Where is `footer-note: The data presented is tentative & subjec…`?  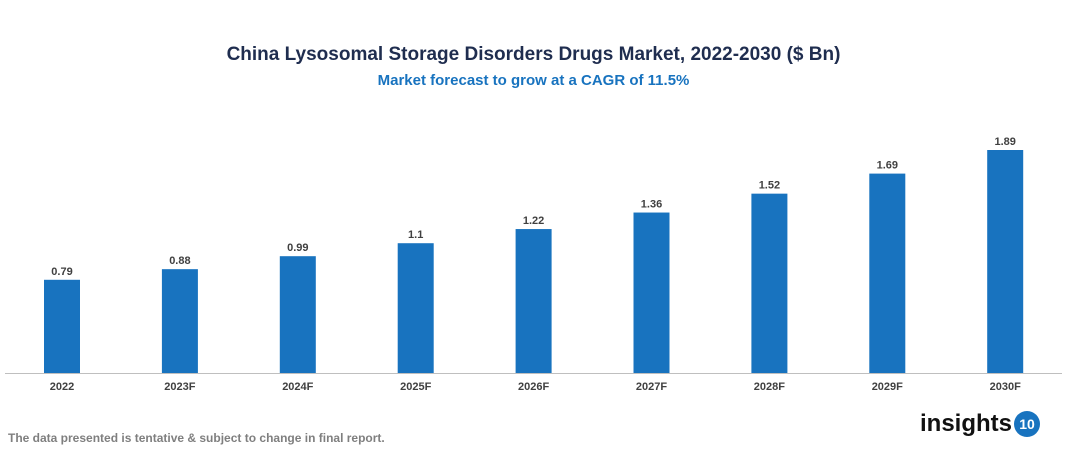 footer-note: The data presented is tentative & subjec… is located at coordinates (196, 438).